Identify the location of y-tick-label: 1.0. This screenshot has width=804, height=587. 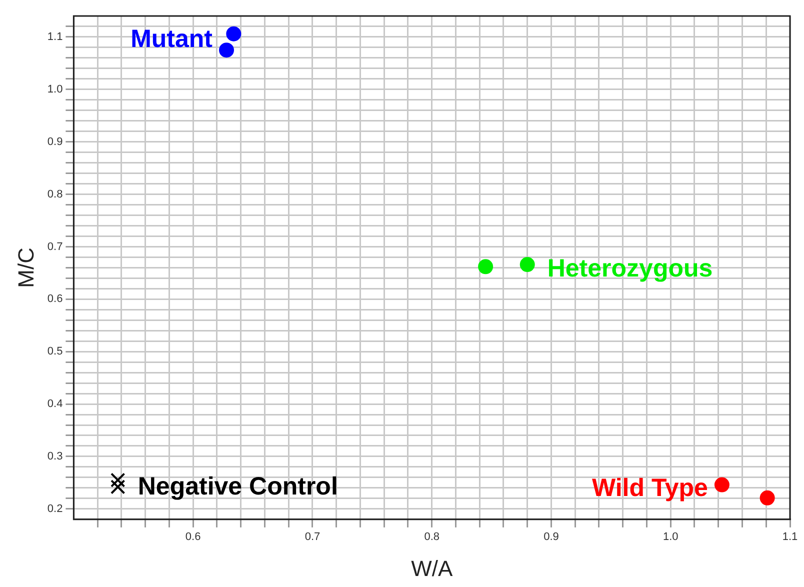
(55, 89).